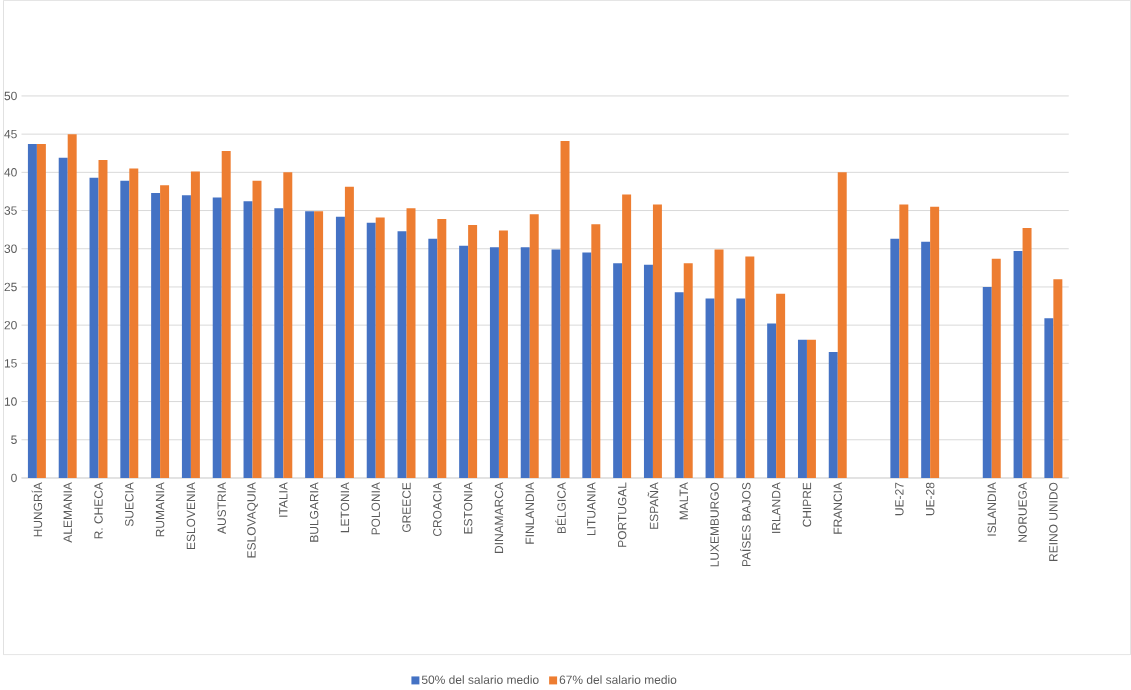  Describe the element at coordinates (480, 680) in the screenshot. I see `legend-label: 50% del salario medio` at that location.